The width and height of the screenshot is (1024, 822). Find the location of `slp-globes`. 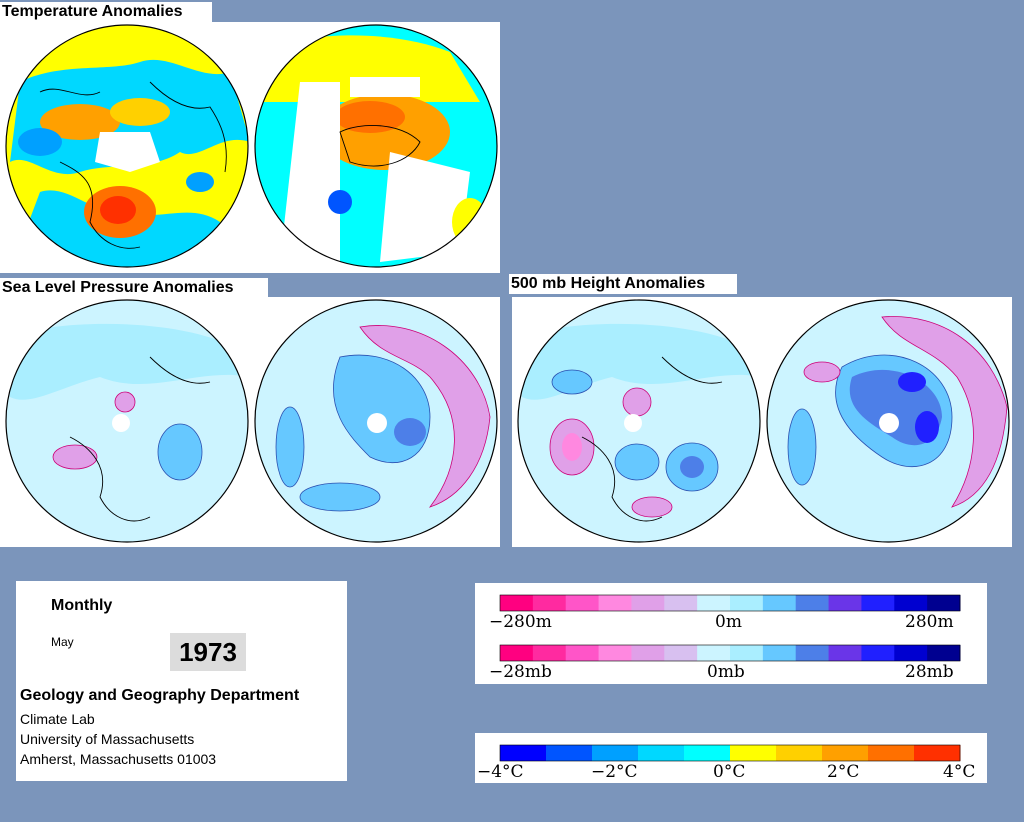

slp-globes is located at coordinates (251, 421).